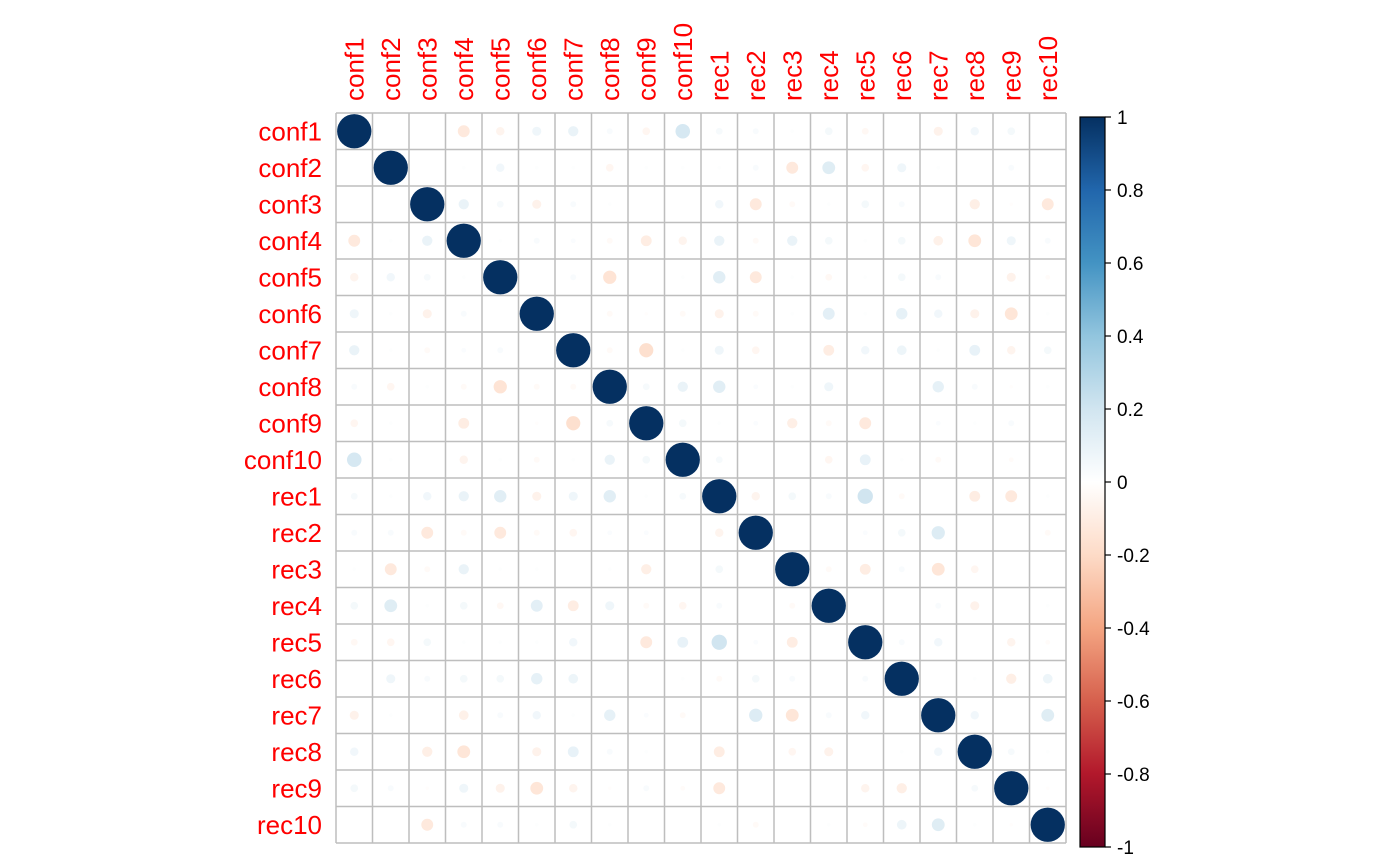 The image size is (1400, 865). Describe the element at coordinates (974, 131) in the screenshot. I see `corr-circle-conf1-rec8` at that location.